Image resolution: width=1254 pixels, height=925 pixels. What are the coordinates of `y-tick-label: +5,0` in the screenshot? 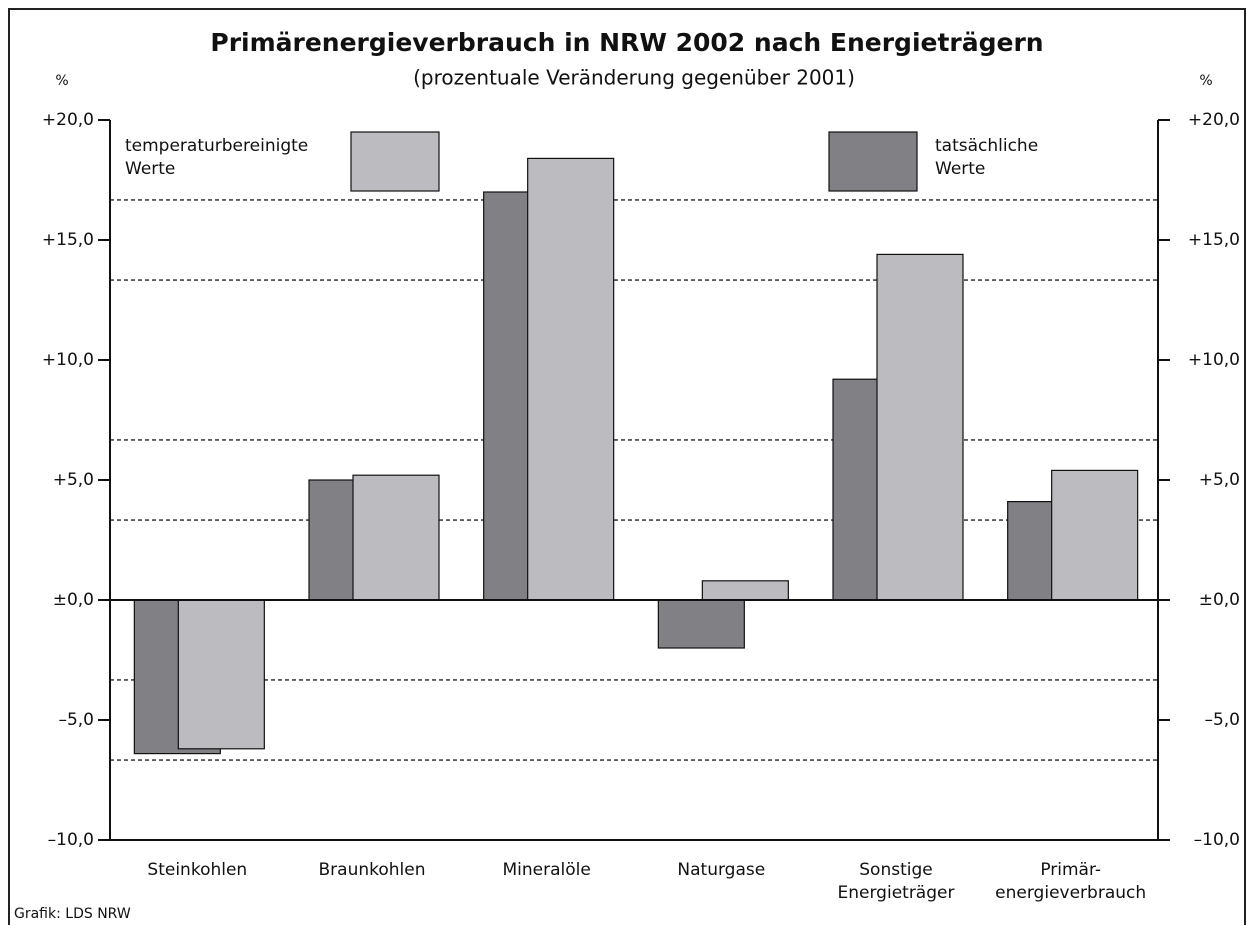 It's located at (73, 480).